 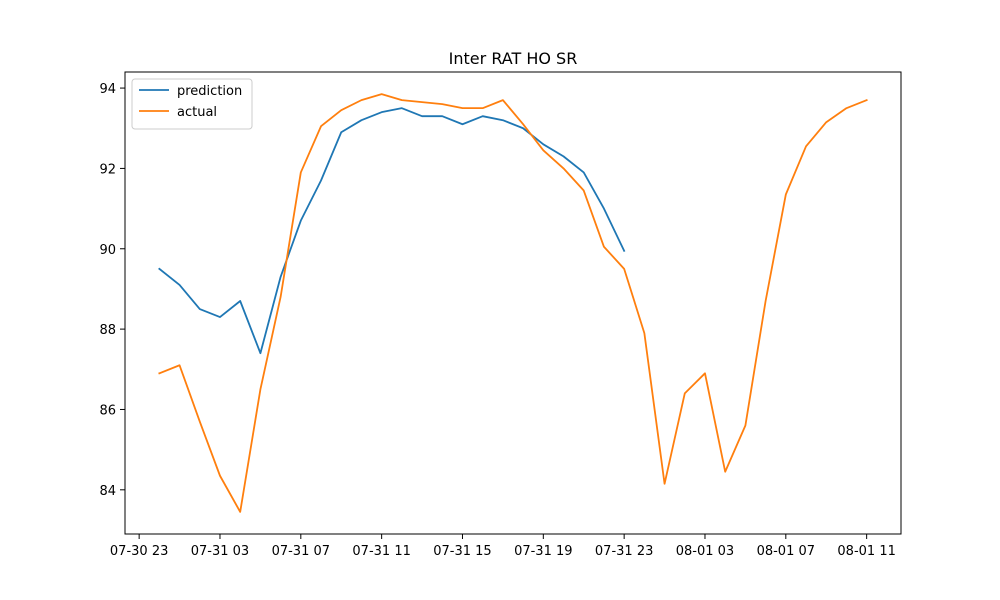 I want to click on y-tick-label: 90, so click(x=107, y=250).